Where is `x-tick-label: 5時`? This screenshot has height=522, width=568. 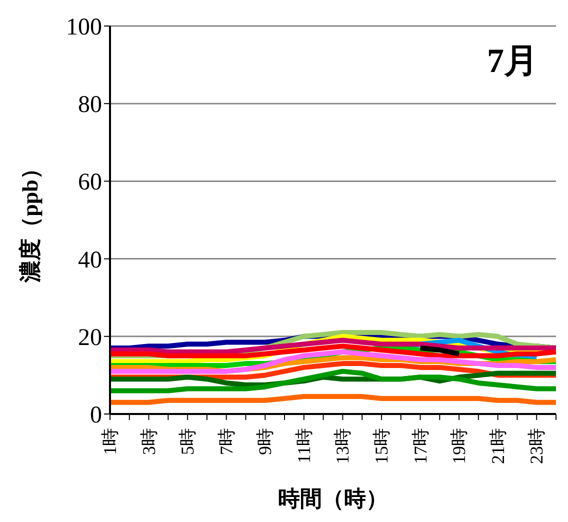
x-tick-label: 5時 is located at coordinates (188, 441).